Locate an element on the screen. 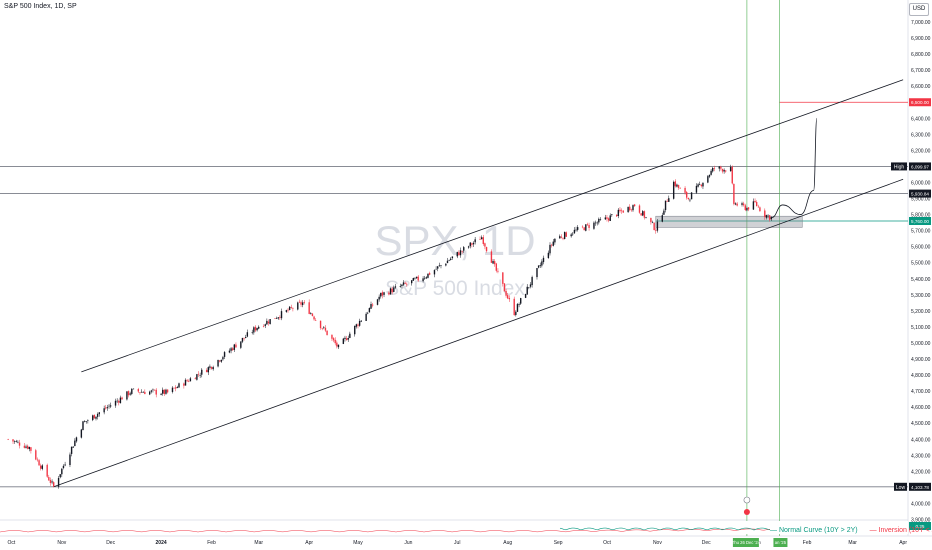  y-tick-label: 6,000.00 is located at coordinates (921, 183).